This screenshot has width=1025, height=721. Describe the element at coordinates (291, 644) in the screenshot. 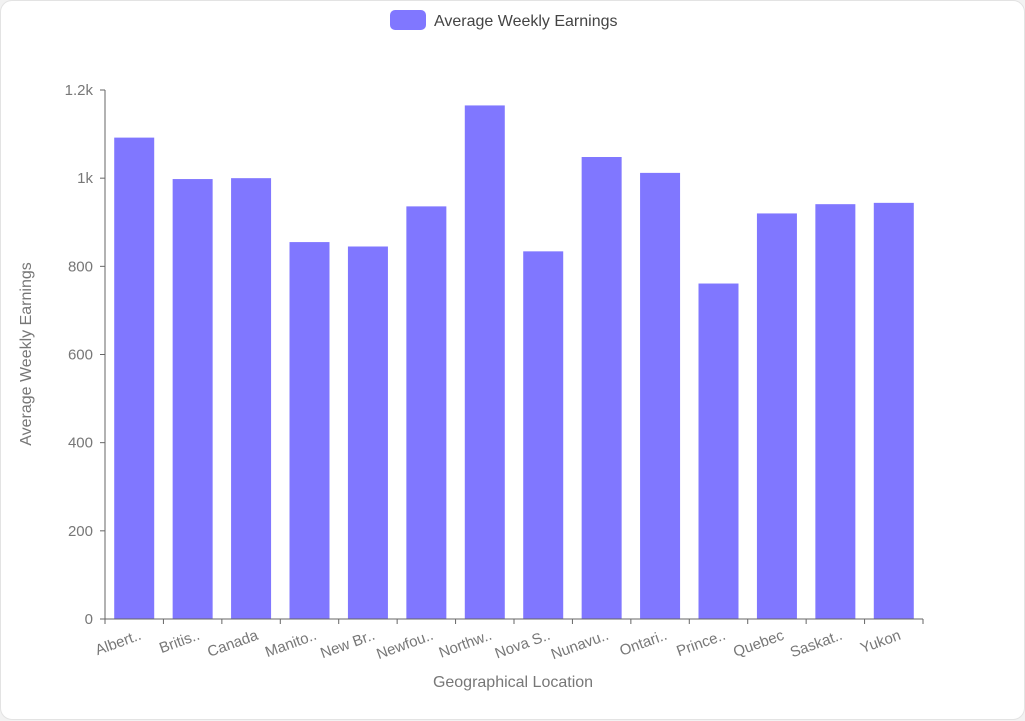

I see `x-tick-label: Manito..` at that location.